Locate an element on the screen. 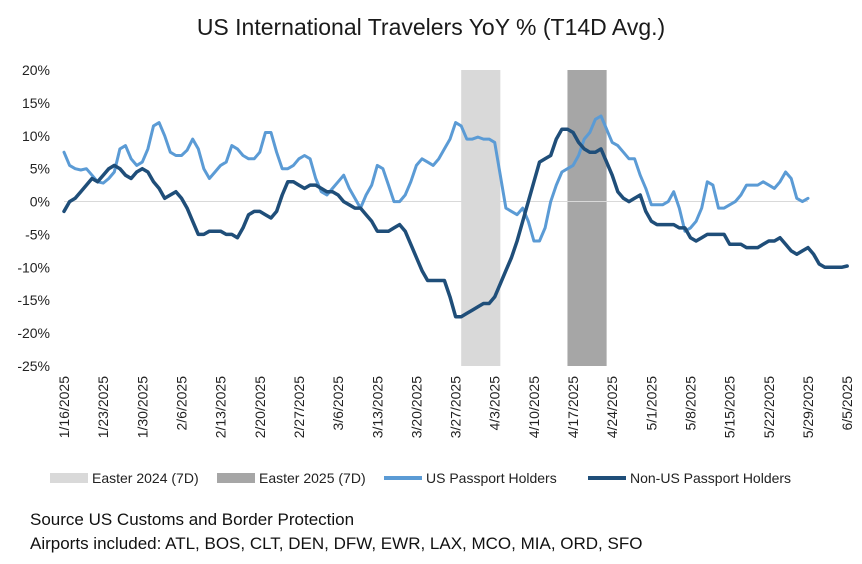 The image size is (862, 564). y-tick-label: -15% is located at coordinates (33, 300).